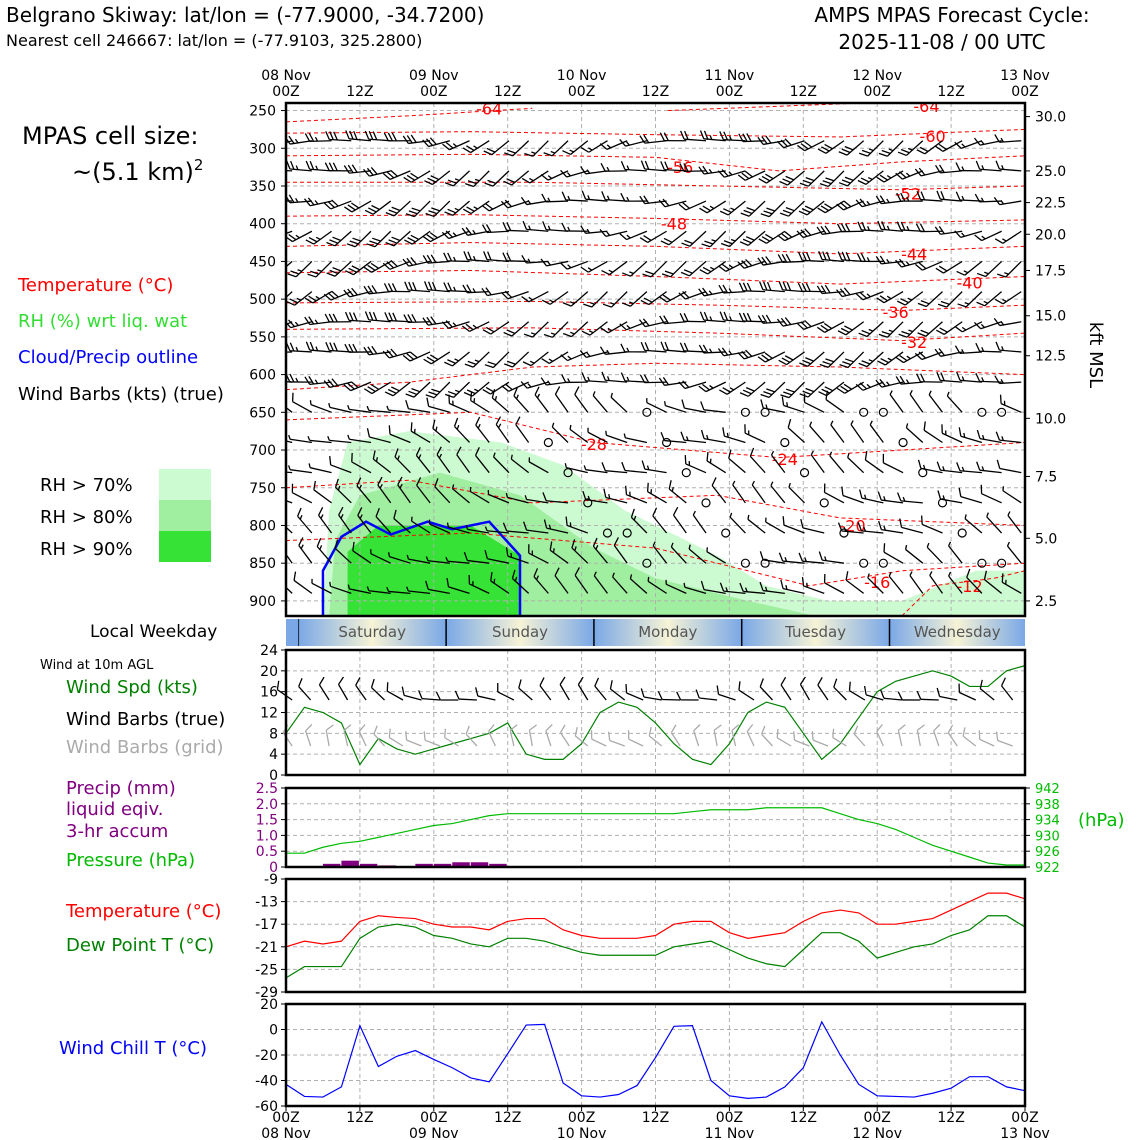 The height and width of the screenshot is (1140, 1140). What do you see at coordinates (1050, 317) in the screenshot?
I see `xs-kft-tick-label: 15.0` at bounding box center [1050, 317].